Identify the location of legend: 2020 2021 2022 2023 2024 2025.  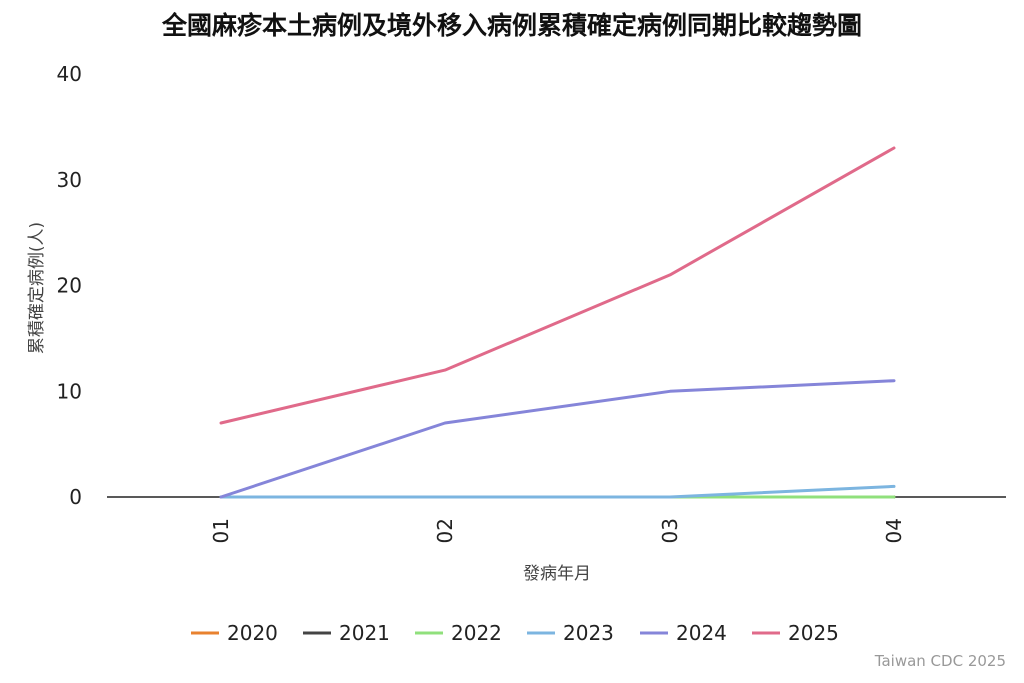
(515, 633).